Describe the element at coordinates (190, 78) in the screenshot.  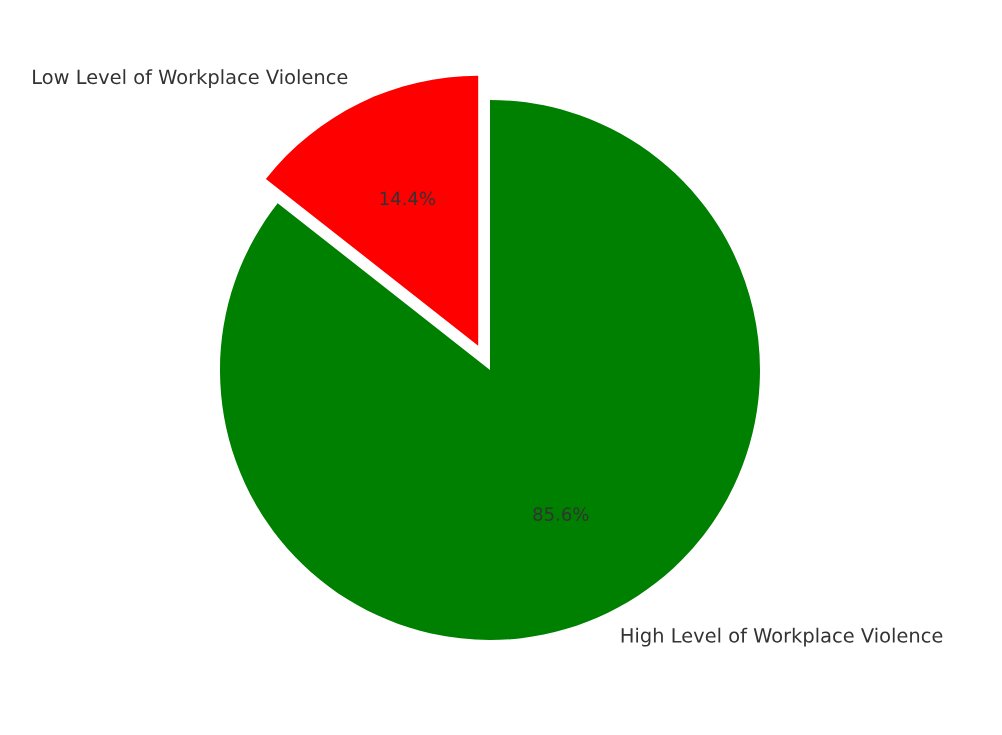
I see `slice-label: Low Level of Workplace Violence` at that location.